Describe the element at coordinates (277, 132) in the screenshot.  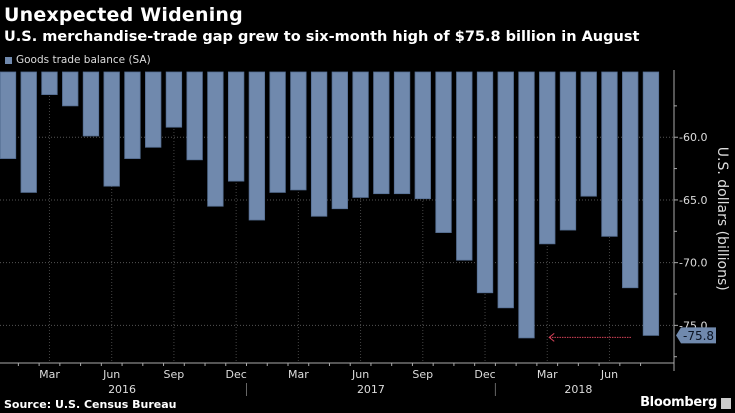
I see `bar-feb-2017` at that location.